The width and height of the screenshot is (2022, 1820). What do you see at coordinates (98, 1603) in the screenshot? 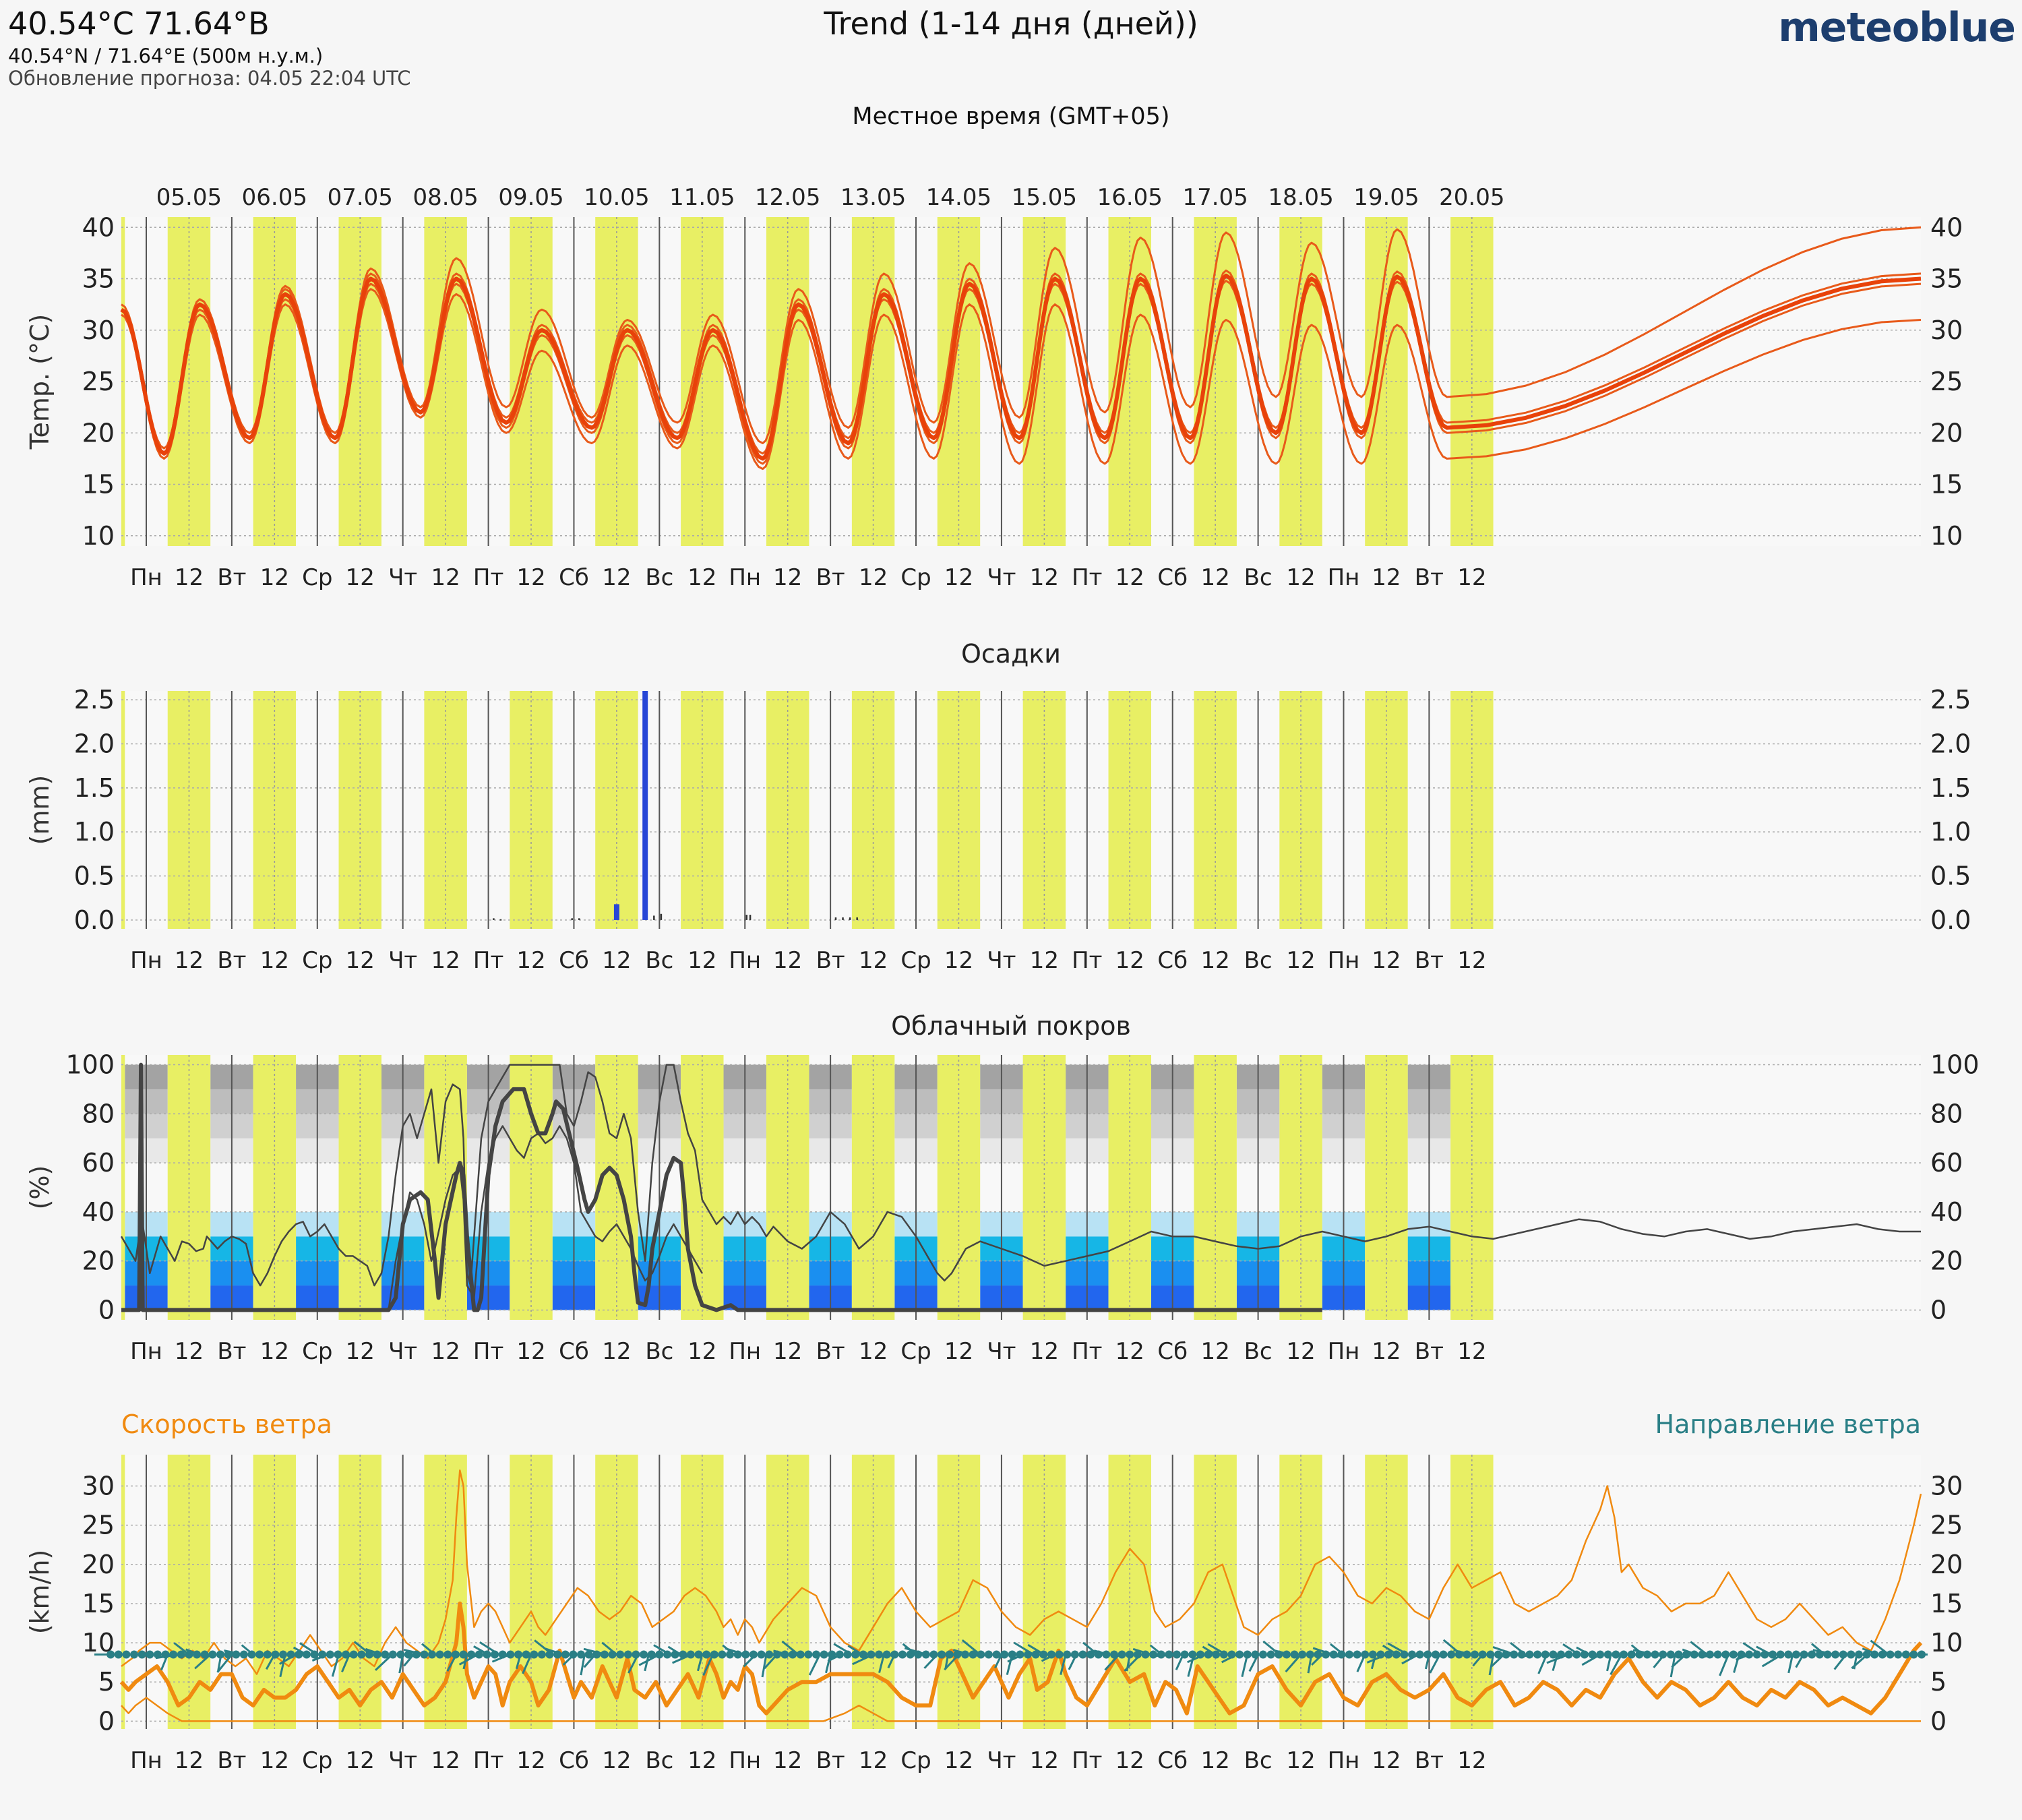
I see `y-tick-label-left: 15` at bounding box center [98, 1603].